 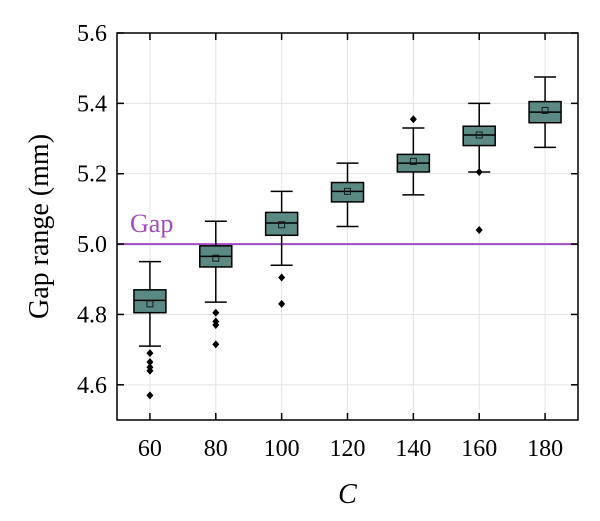 I want to click on y-tick-label: 5.6, so click(x=92, y=34).